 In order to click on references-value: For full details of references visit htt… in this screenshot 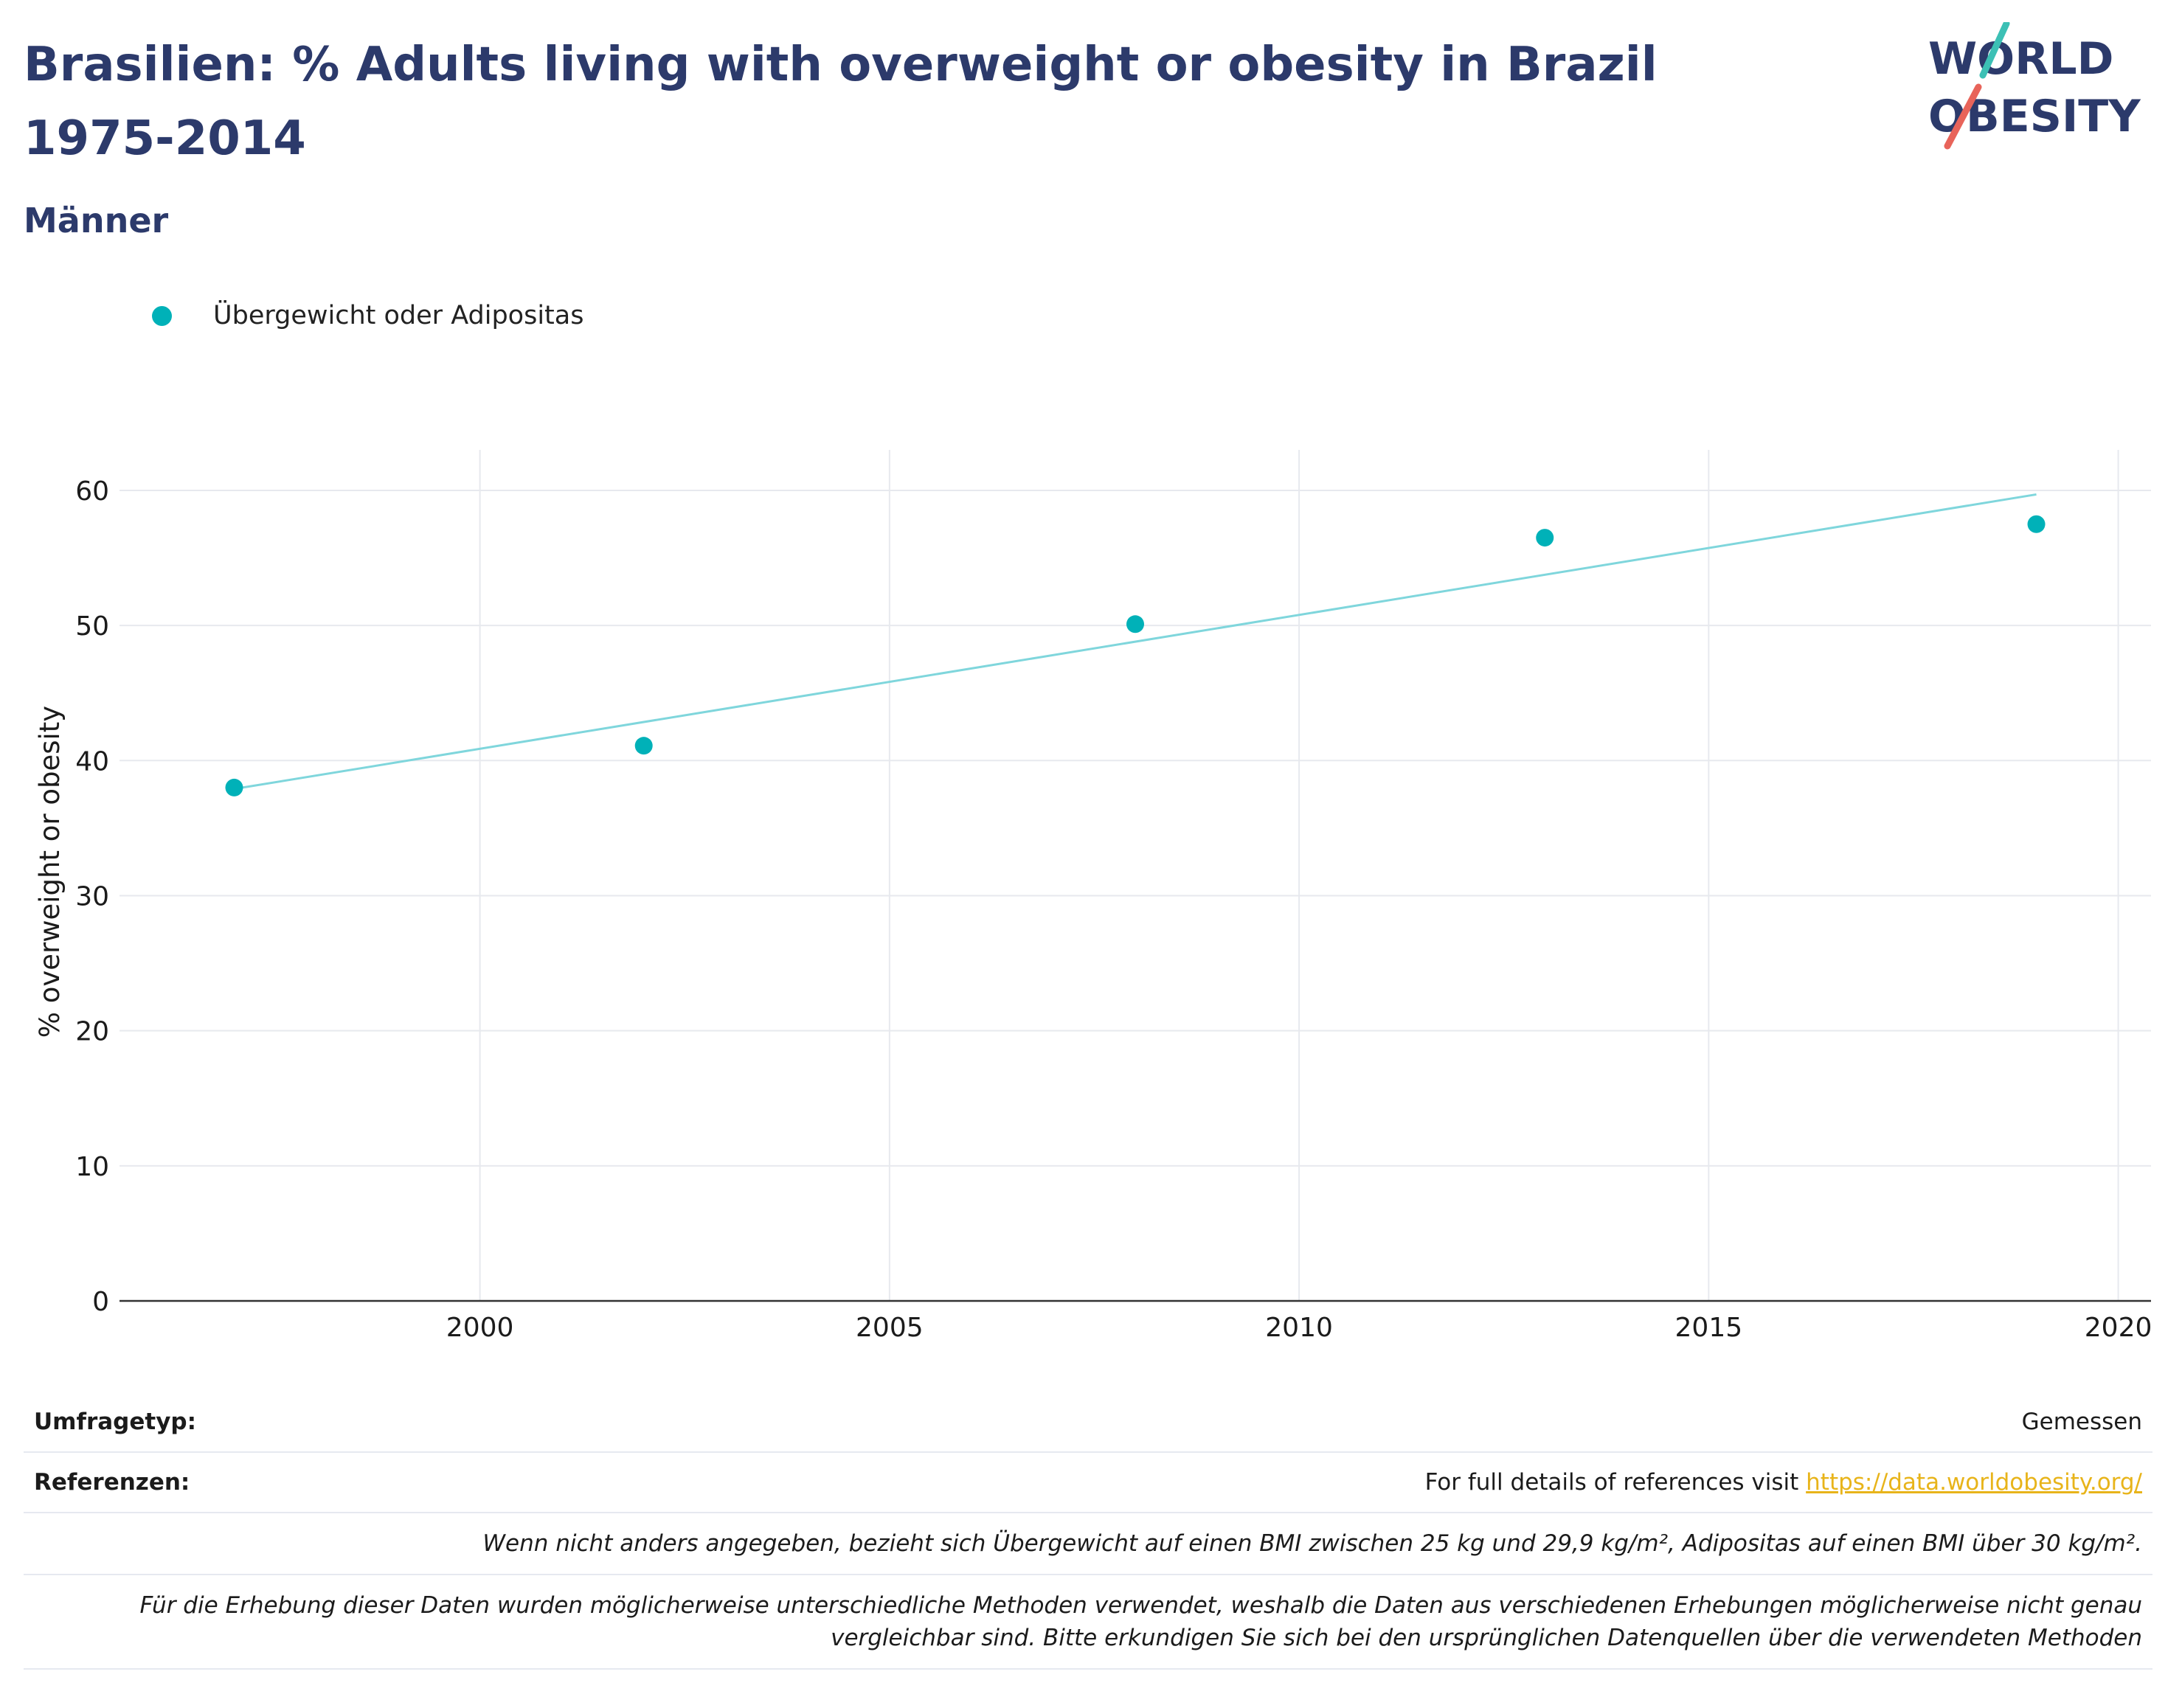, I will do `click(1783, 1482)`.